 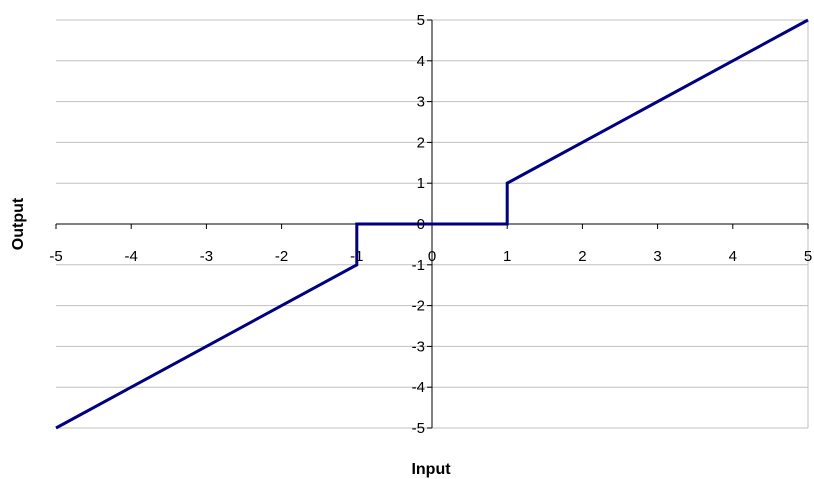 I want to click on x-tick-label: 3, so click(x=657, y=256).